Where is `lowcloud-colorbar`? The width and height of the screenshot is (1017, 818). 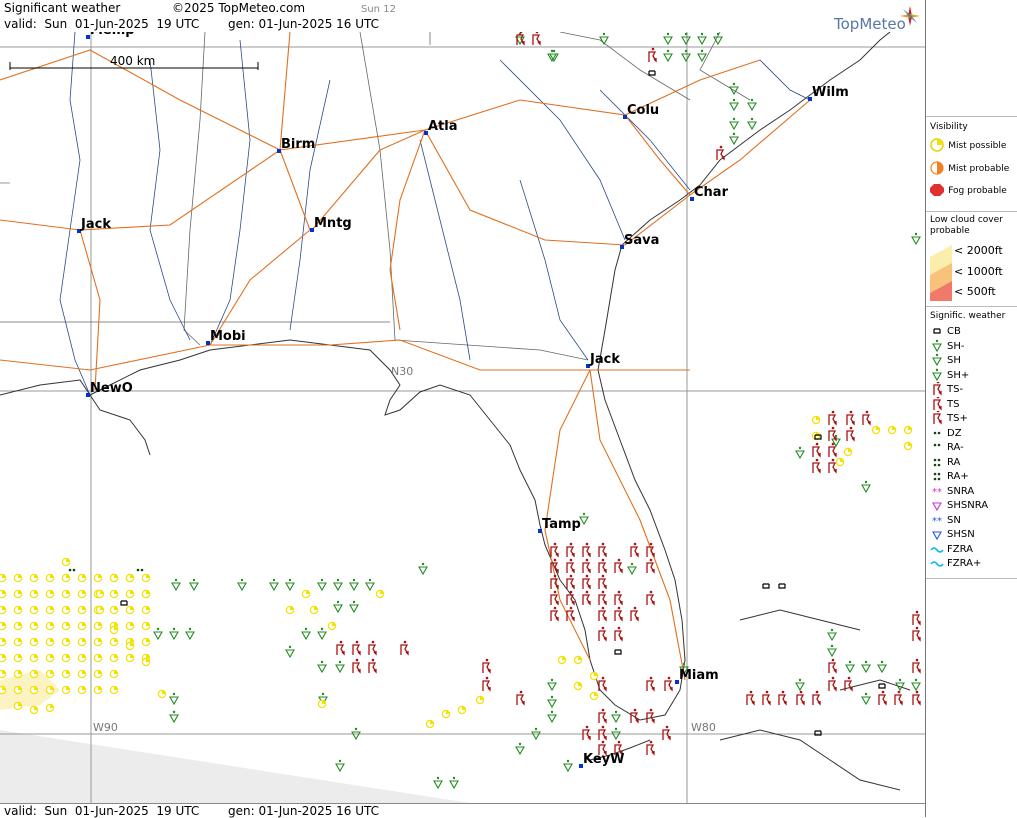
lowcloud-colorbar is located at coordinates (941, 273).